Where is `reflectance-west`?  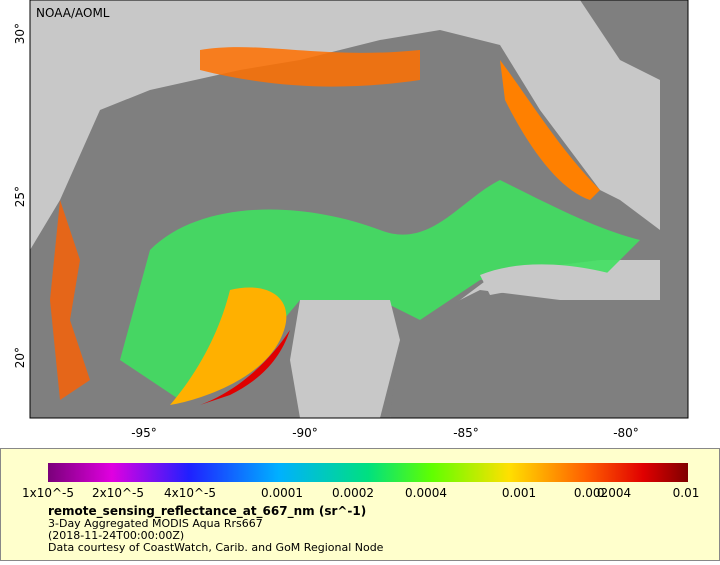 reflectance-west is located at coordinates (70, 300).